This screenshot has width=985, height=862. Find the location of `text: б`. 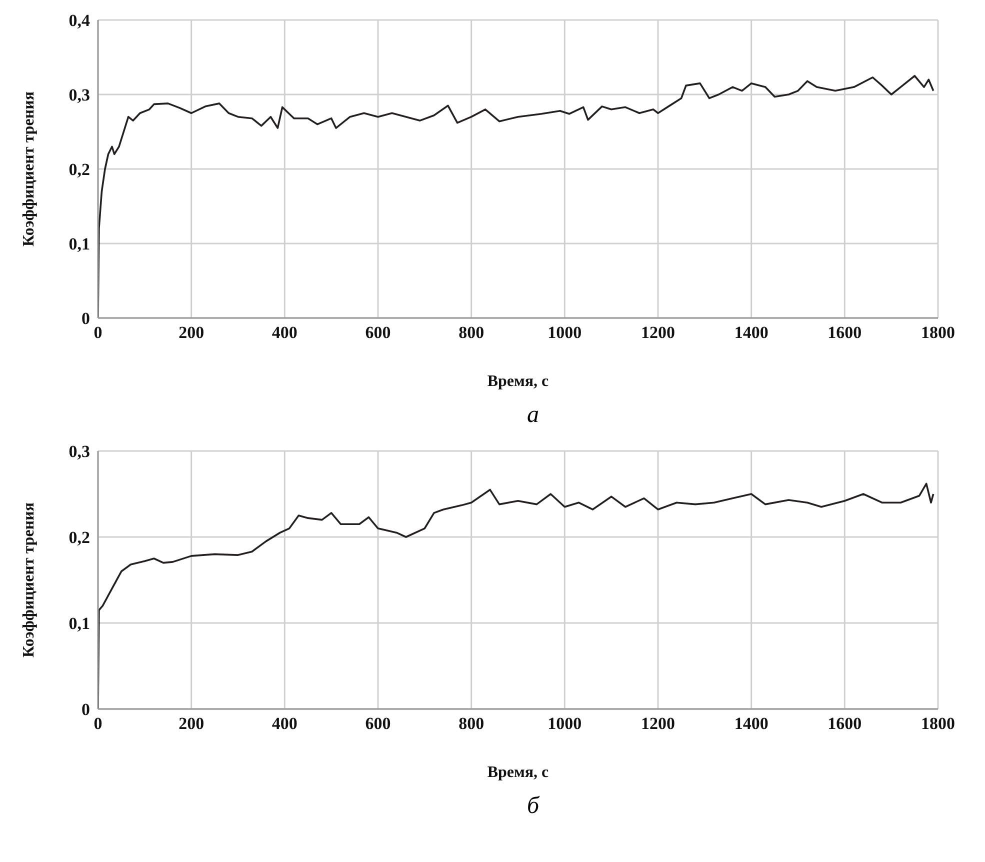

text: б is located at coordinates (533, 806).